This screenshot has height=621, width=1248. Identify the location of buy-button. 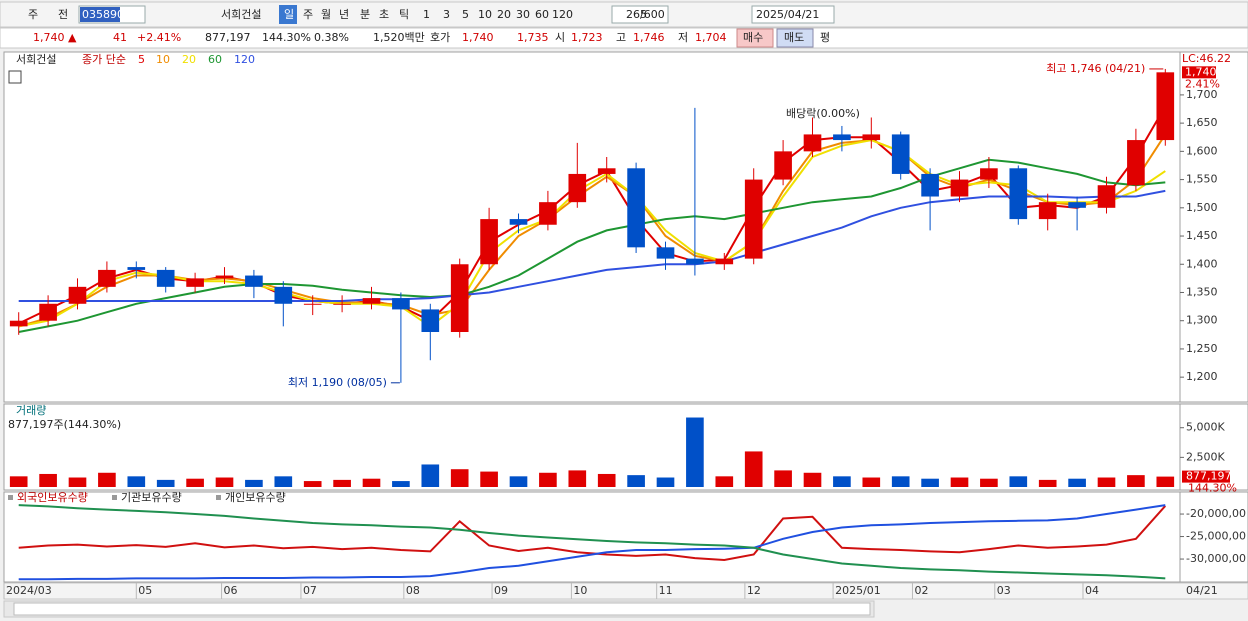
(755, 38).